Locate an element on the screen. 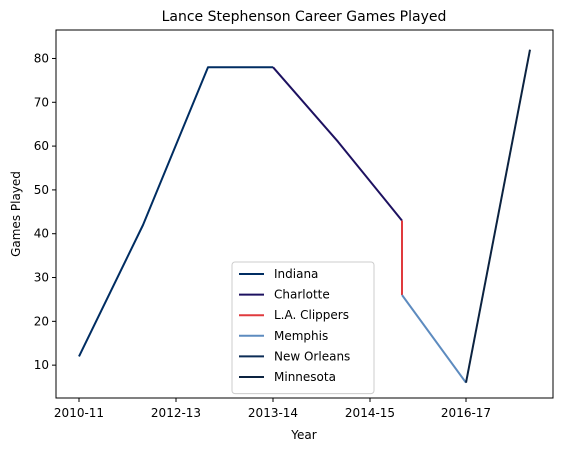 This screenshot has width=566, height=453. legend-item: Minnesota is located at coordinates (305, 377).